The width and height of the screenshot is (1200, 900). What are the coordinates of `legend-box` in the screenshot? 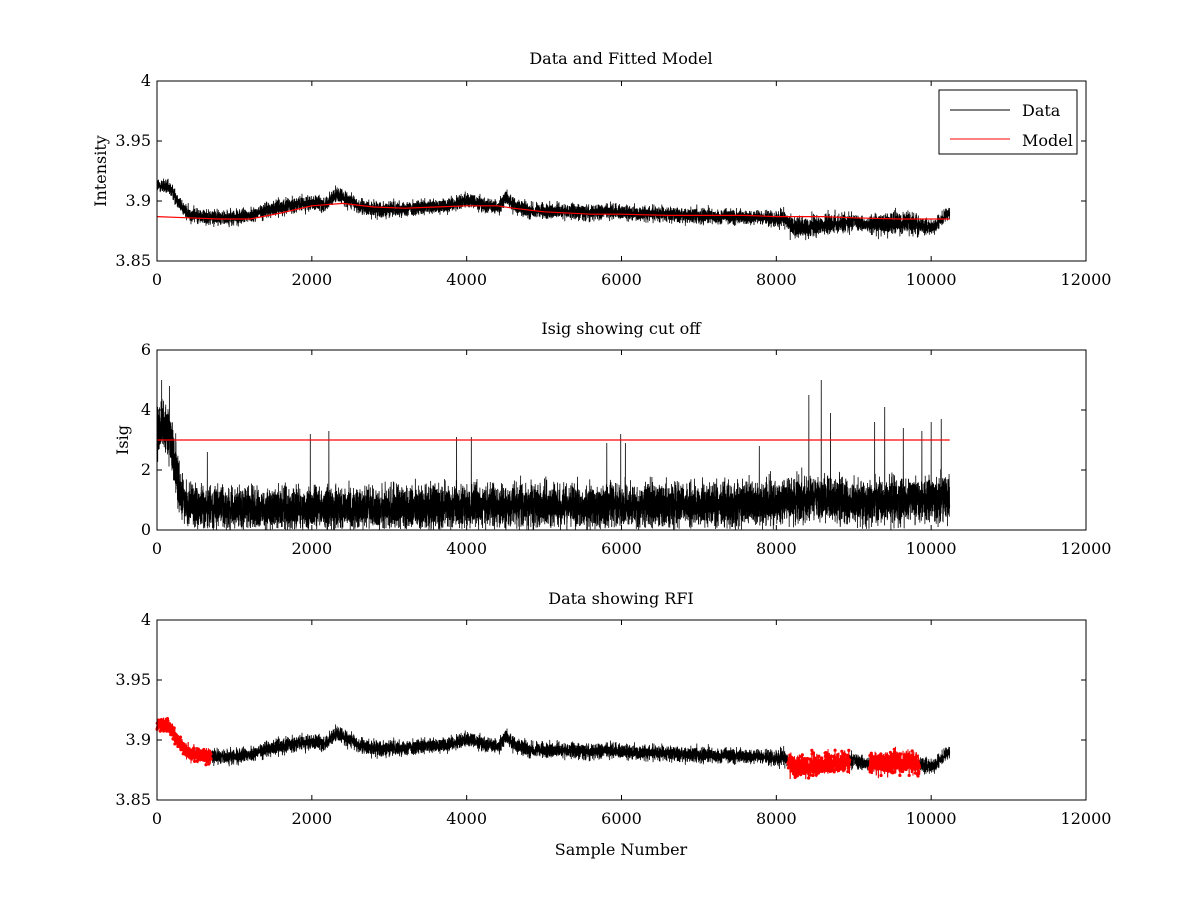 It's located at (1008, 122).